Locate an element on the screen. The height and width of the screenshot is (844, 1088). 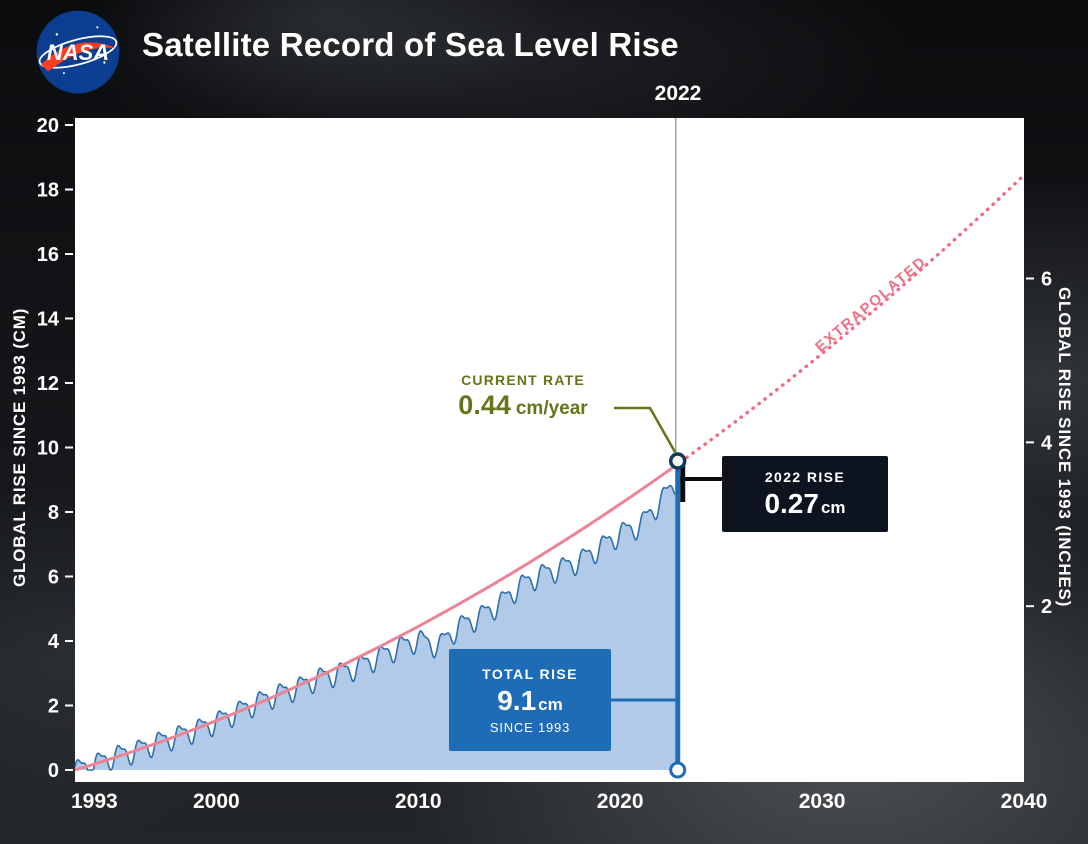
y-tick-label-left: 20 is located at coordinates (48, 126).